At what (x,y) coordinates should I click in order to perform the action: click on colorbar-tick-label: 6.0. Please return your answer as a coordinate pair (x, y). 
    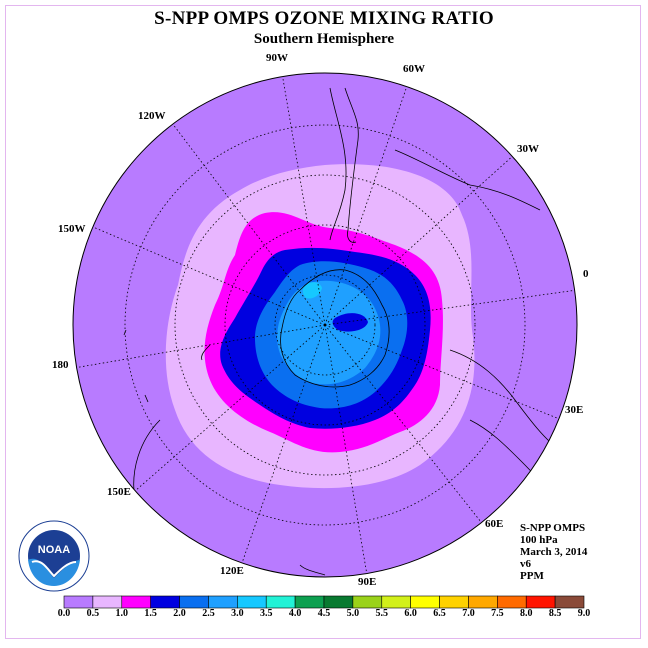
    Looking at the image, I should click on (410, 613).